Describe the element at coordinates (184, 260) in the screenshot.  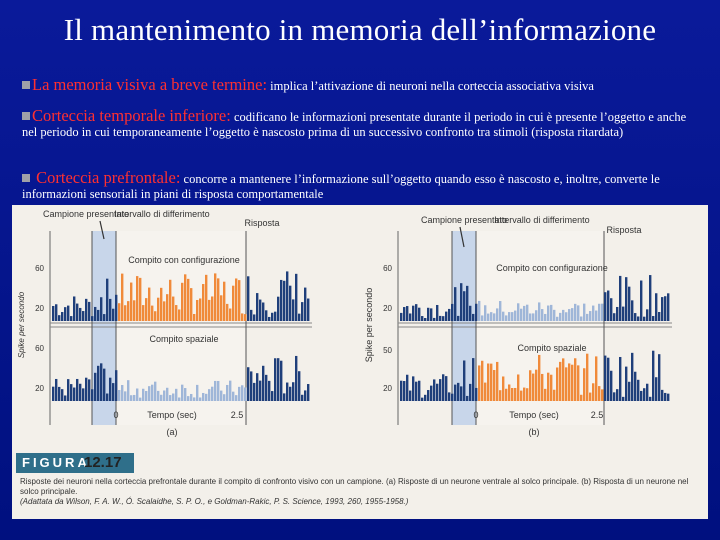
I see `task-configuration-label: Compito con configurazione` at that location.